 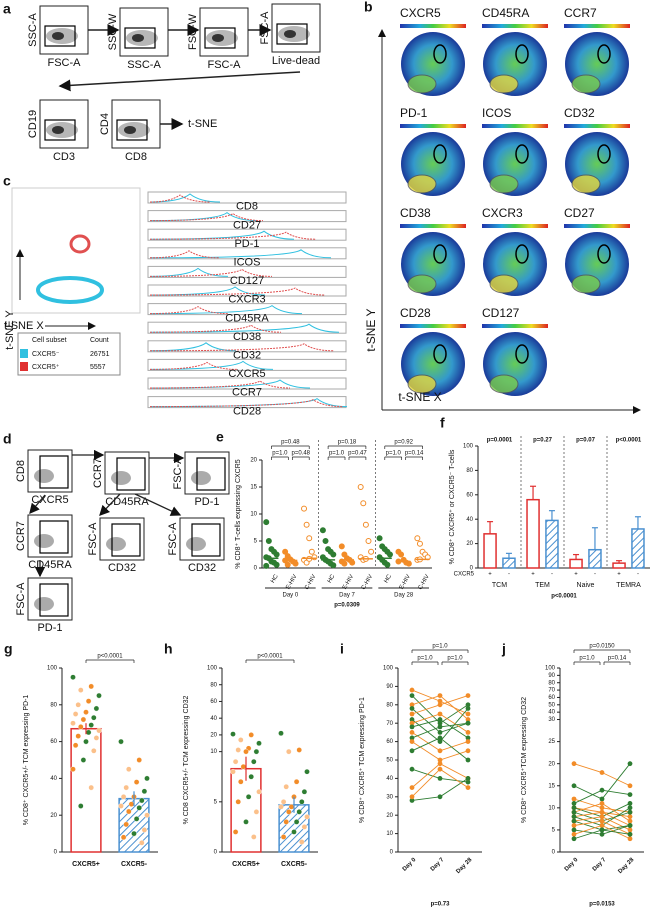 What do you see at coordinates (8, 649) in the screenshot?
I see `panel-letter: g` at bounding box center [8, 649].